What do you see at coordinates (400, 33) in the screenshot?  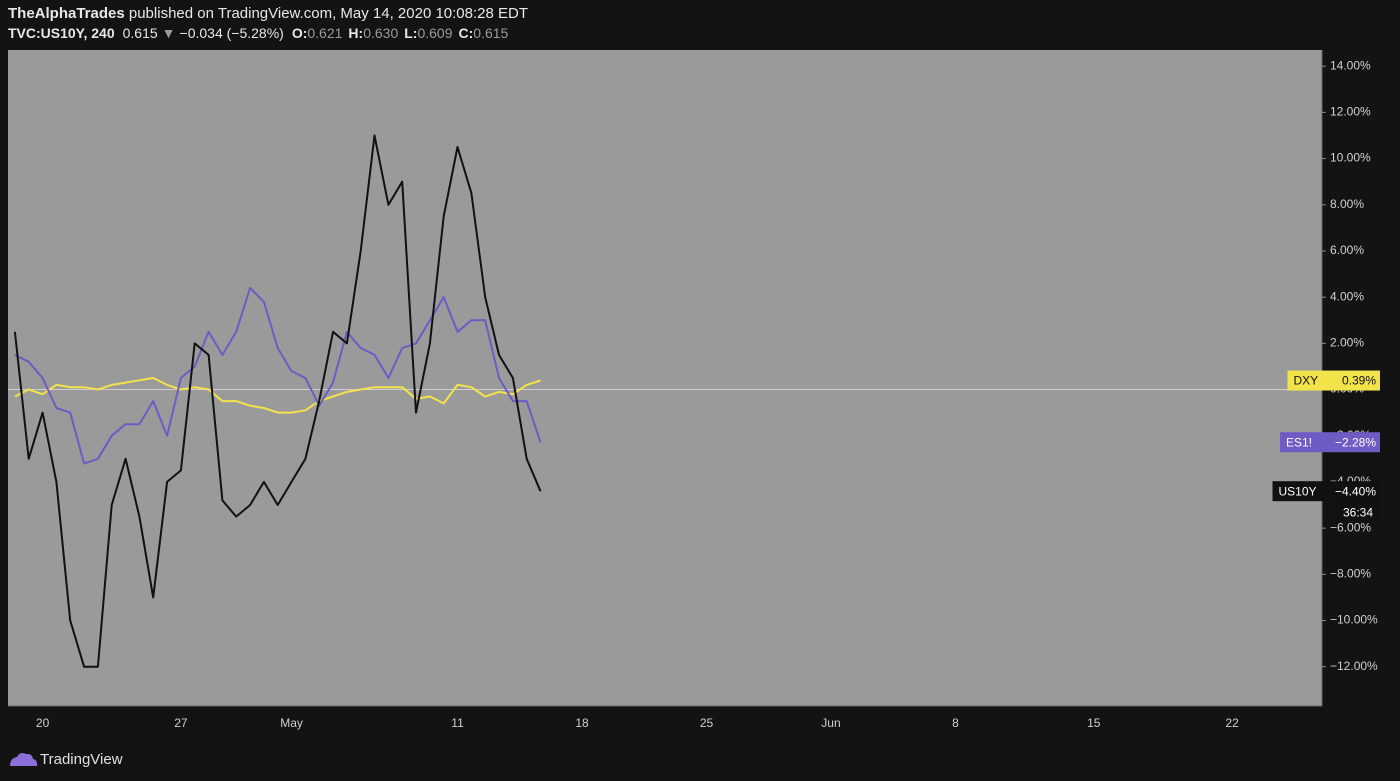 I see `ohlc: O:0.621 H:0.630 L:0.609 C:0.615` at bounding box center [400, 33].